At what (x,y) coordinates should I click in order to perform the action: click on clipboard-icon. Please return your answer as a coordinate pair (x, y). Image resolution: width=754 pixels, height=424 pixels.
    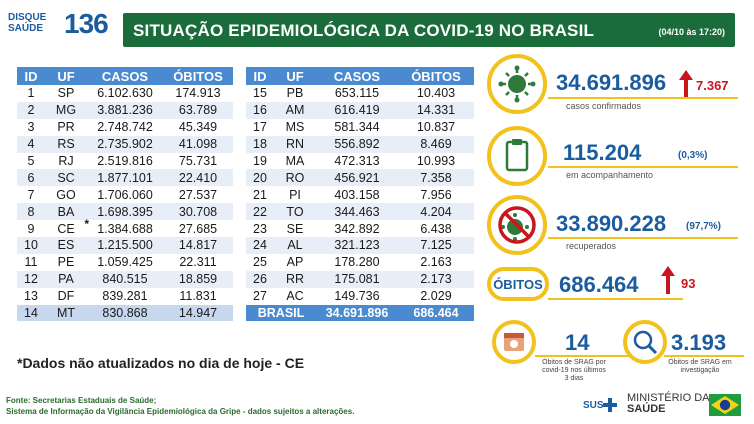
    Looking at the image, I should click on (517, 156).